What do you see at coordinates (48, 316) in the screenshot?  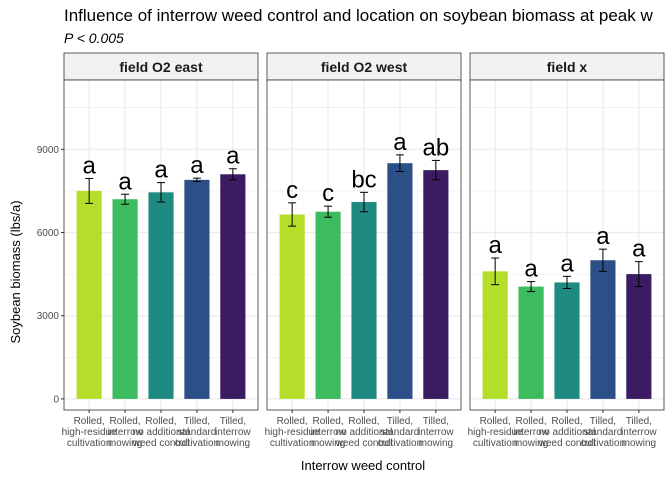 I see `y-tick-label: 3000` at bounding box center [48, 316].